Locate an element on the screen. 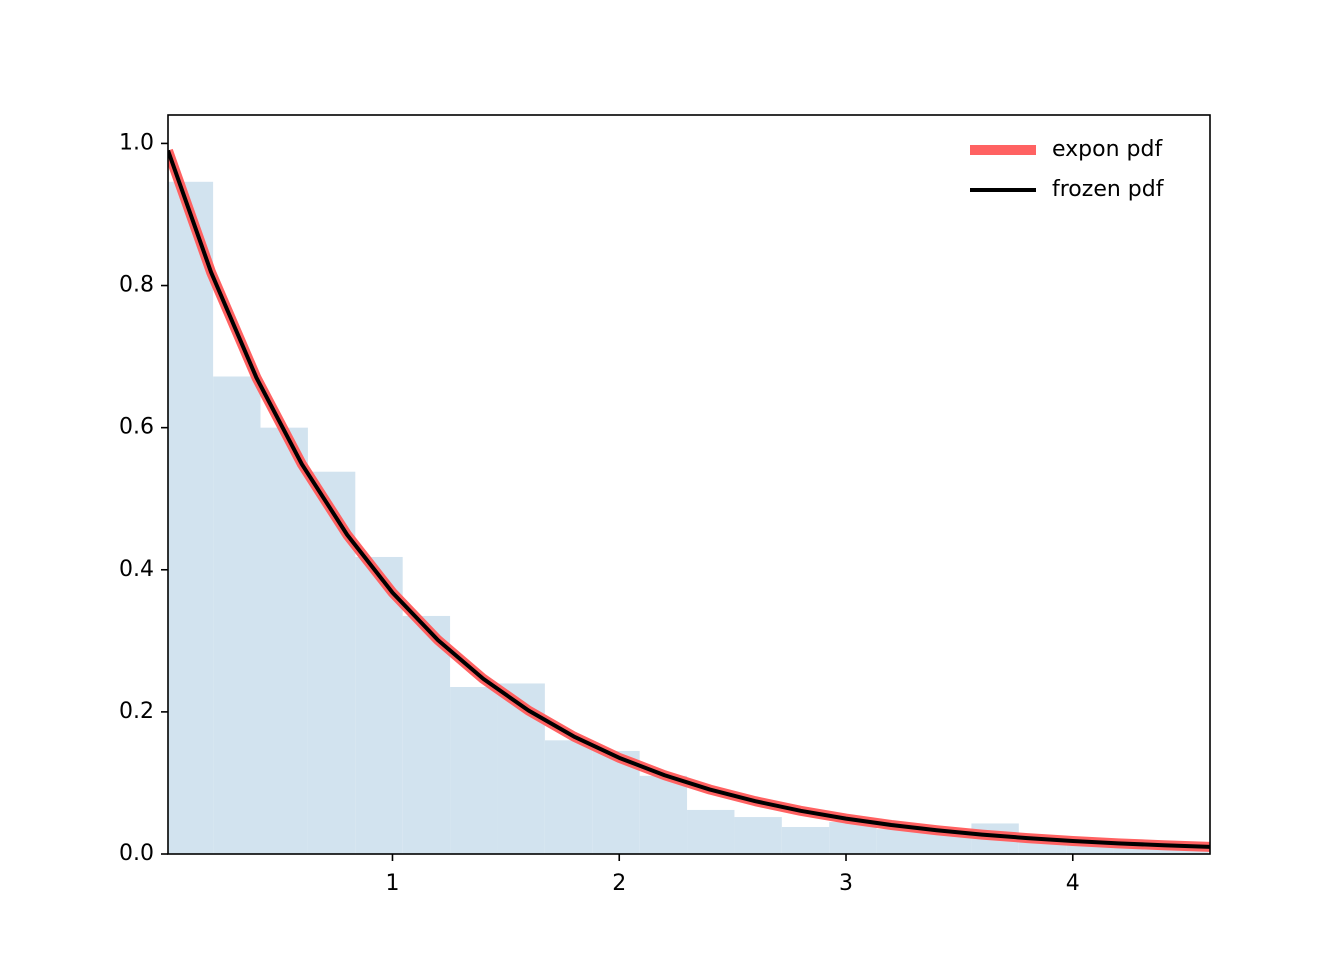  y-tick-label: 0.2 is located at coordinates (136, 711).